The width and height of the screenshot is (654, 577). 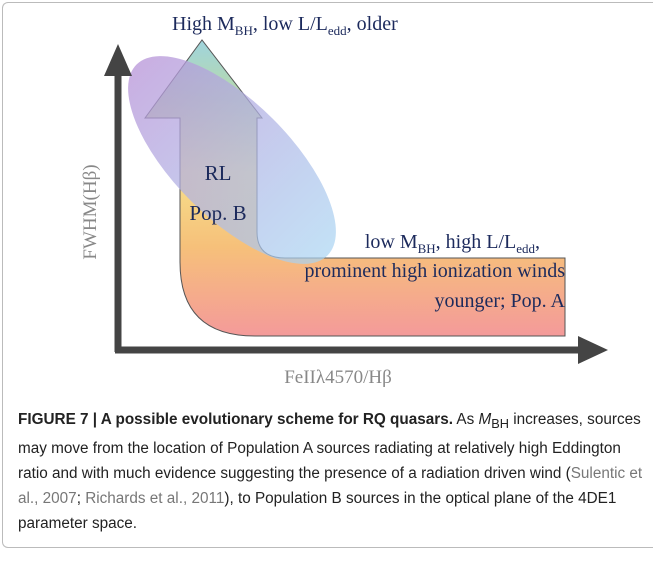 I want to click on x-axis-label: FeIIλ4570/Hβ, so click(x=338, y=377).